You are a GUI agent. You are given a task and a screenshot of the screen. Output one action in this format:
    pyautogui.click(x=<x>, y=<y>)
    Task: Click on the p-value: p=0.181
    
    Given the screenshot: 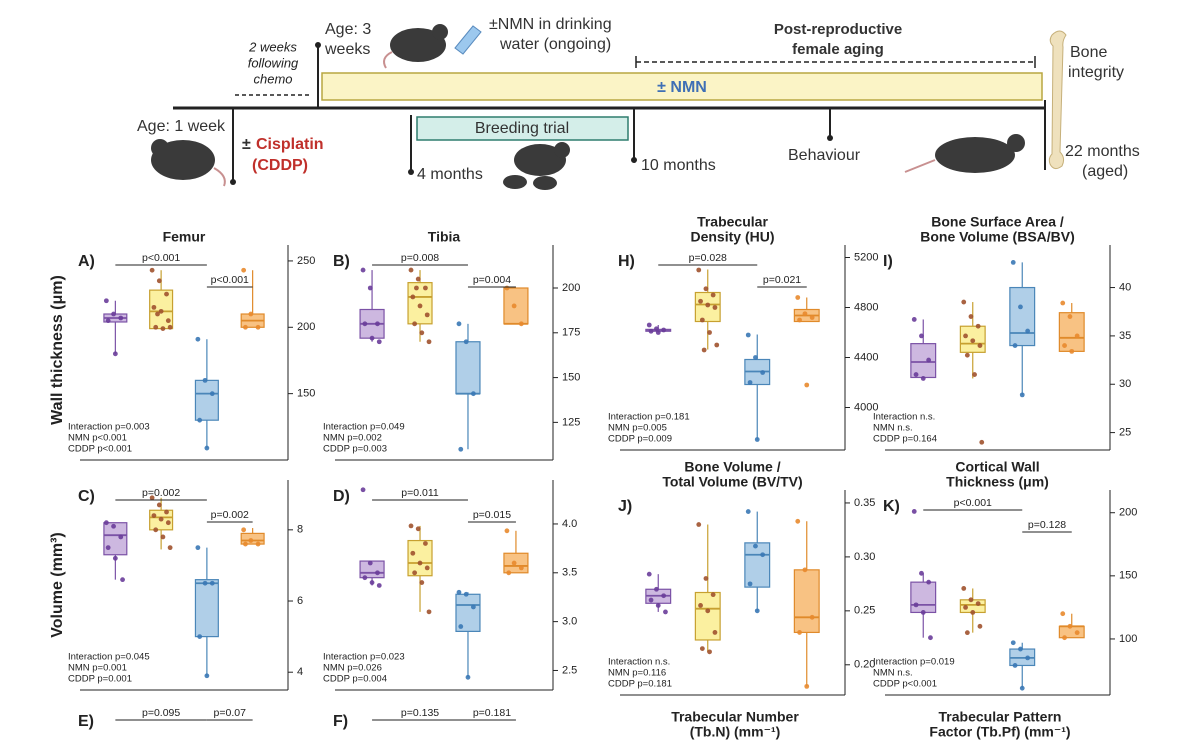 What is the action you would take?
    pyautogui.click(x=492, y=713)
    